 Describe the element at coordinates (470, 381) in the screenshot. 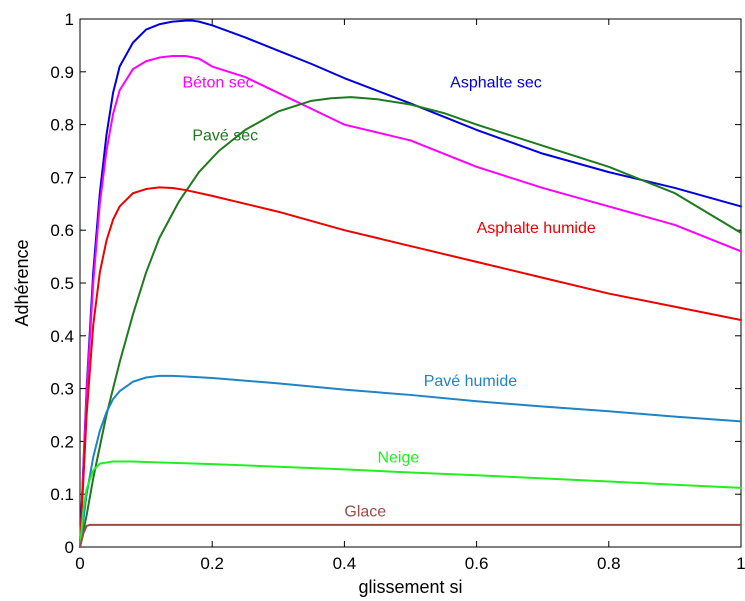

I see `series-annotation: Pavé humide` at that location.